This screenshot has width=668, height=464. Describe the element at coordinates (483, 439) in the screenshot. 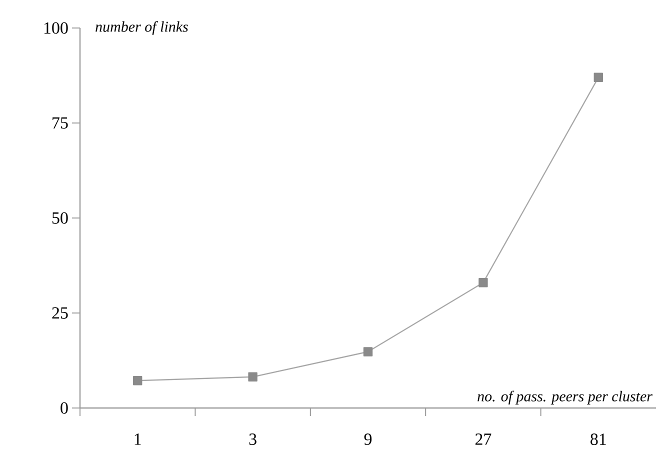

I see `x-tick-label: 27` at that location.